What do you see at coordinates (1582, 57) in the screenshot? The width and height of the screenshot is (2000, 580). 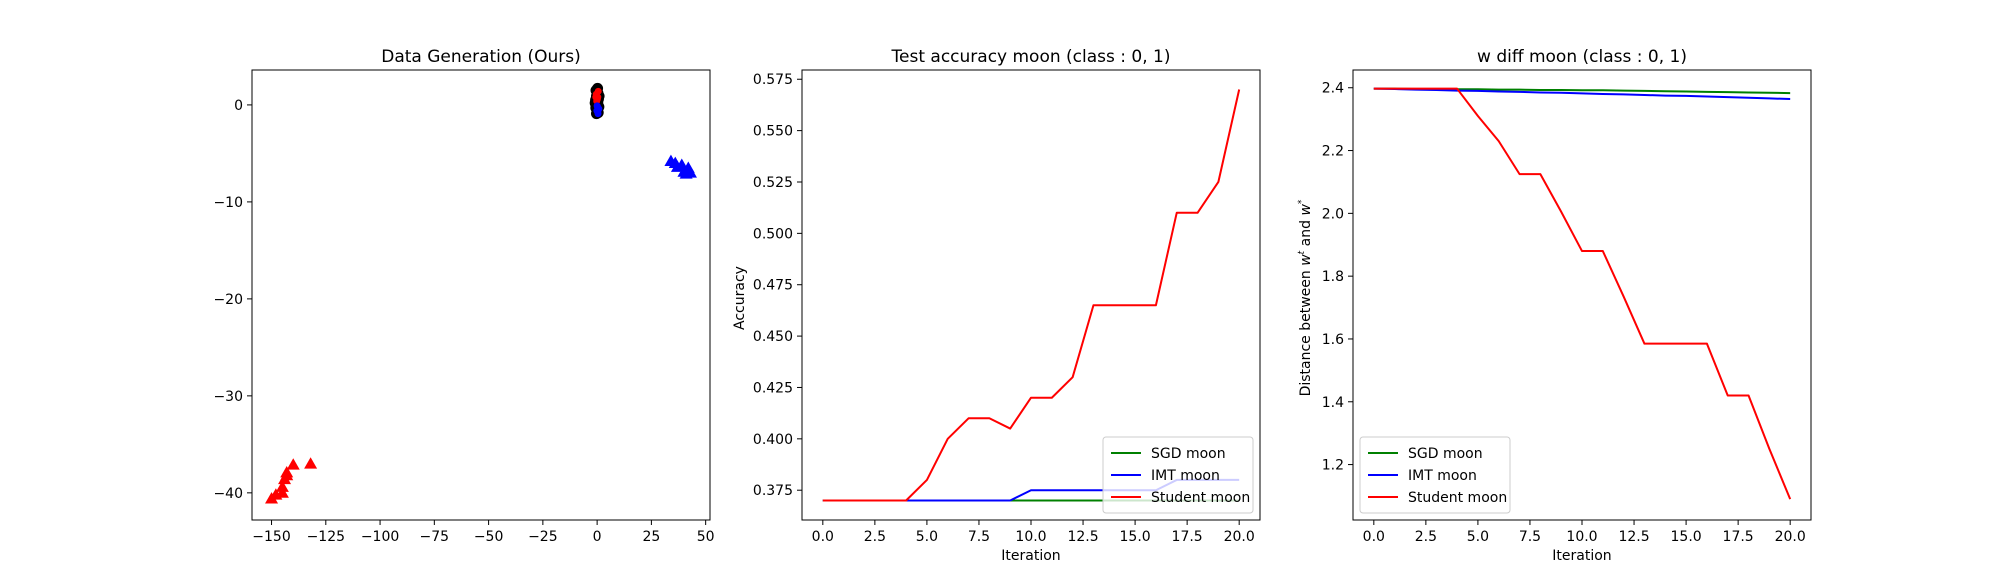 I see `wdiff-chart-title: w diff moon (class : 0, 1)` at bounding box center [1582, 57].